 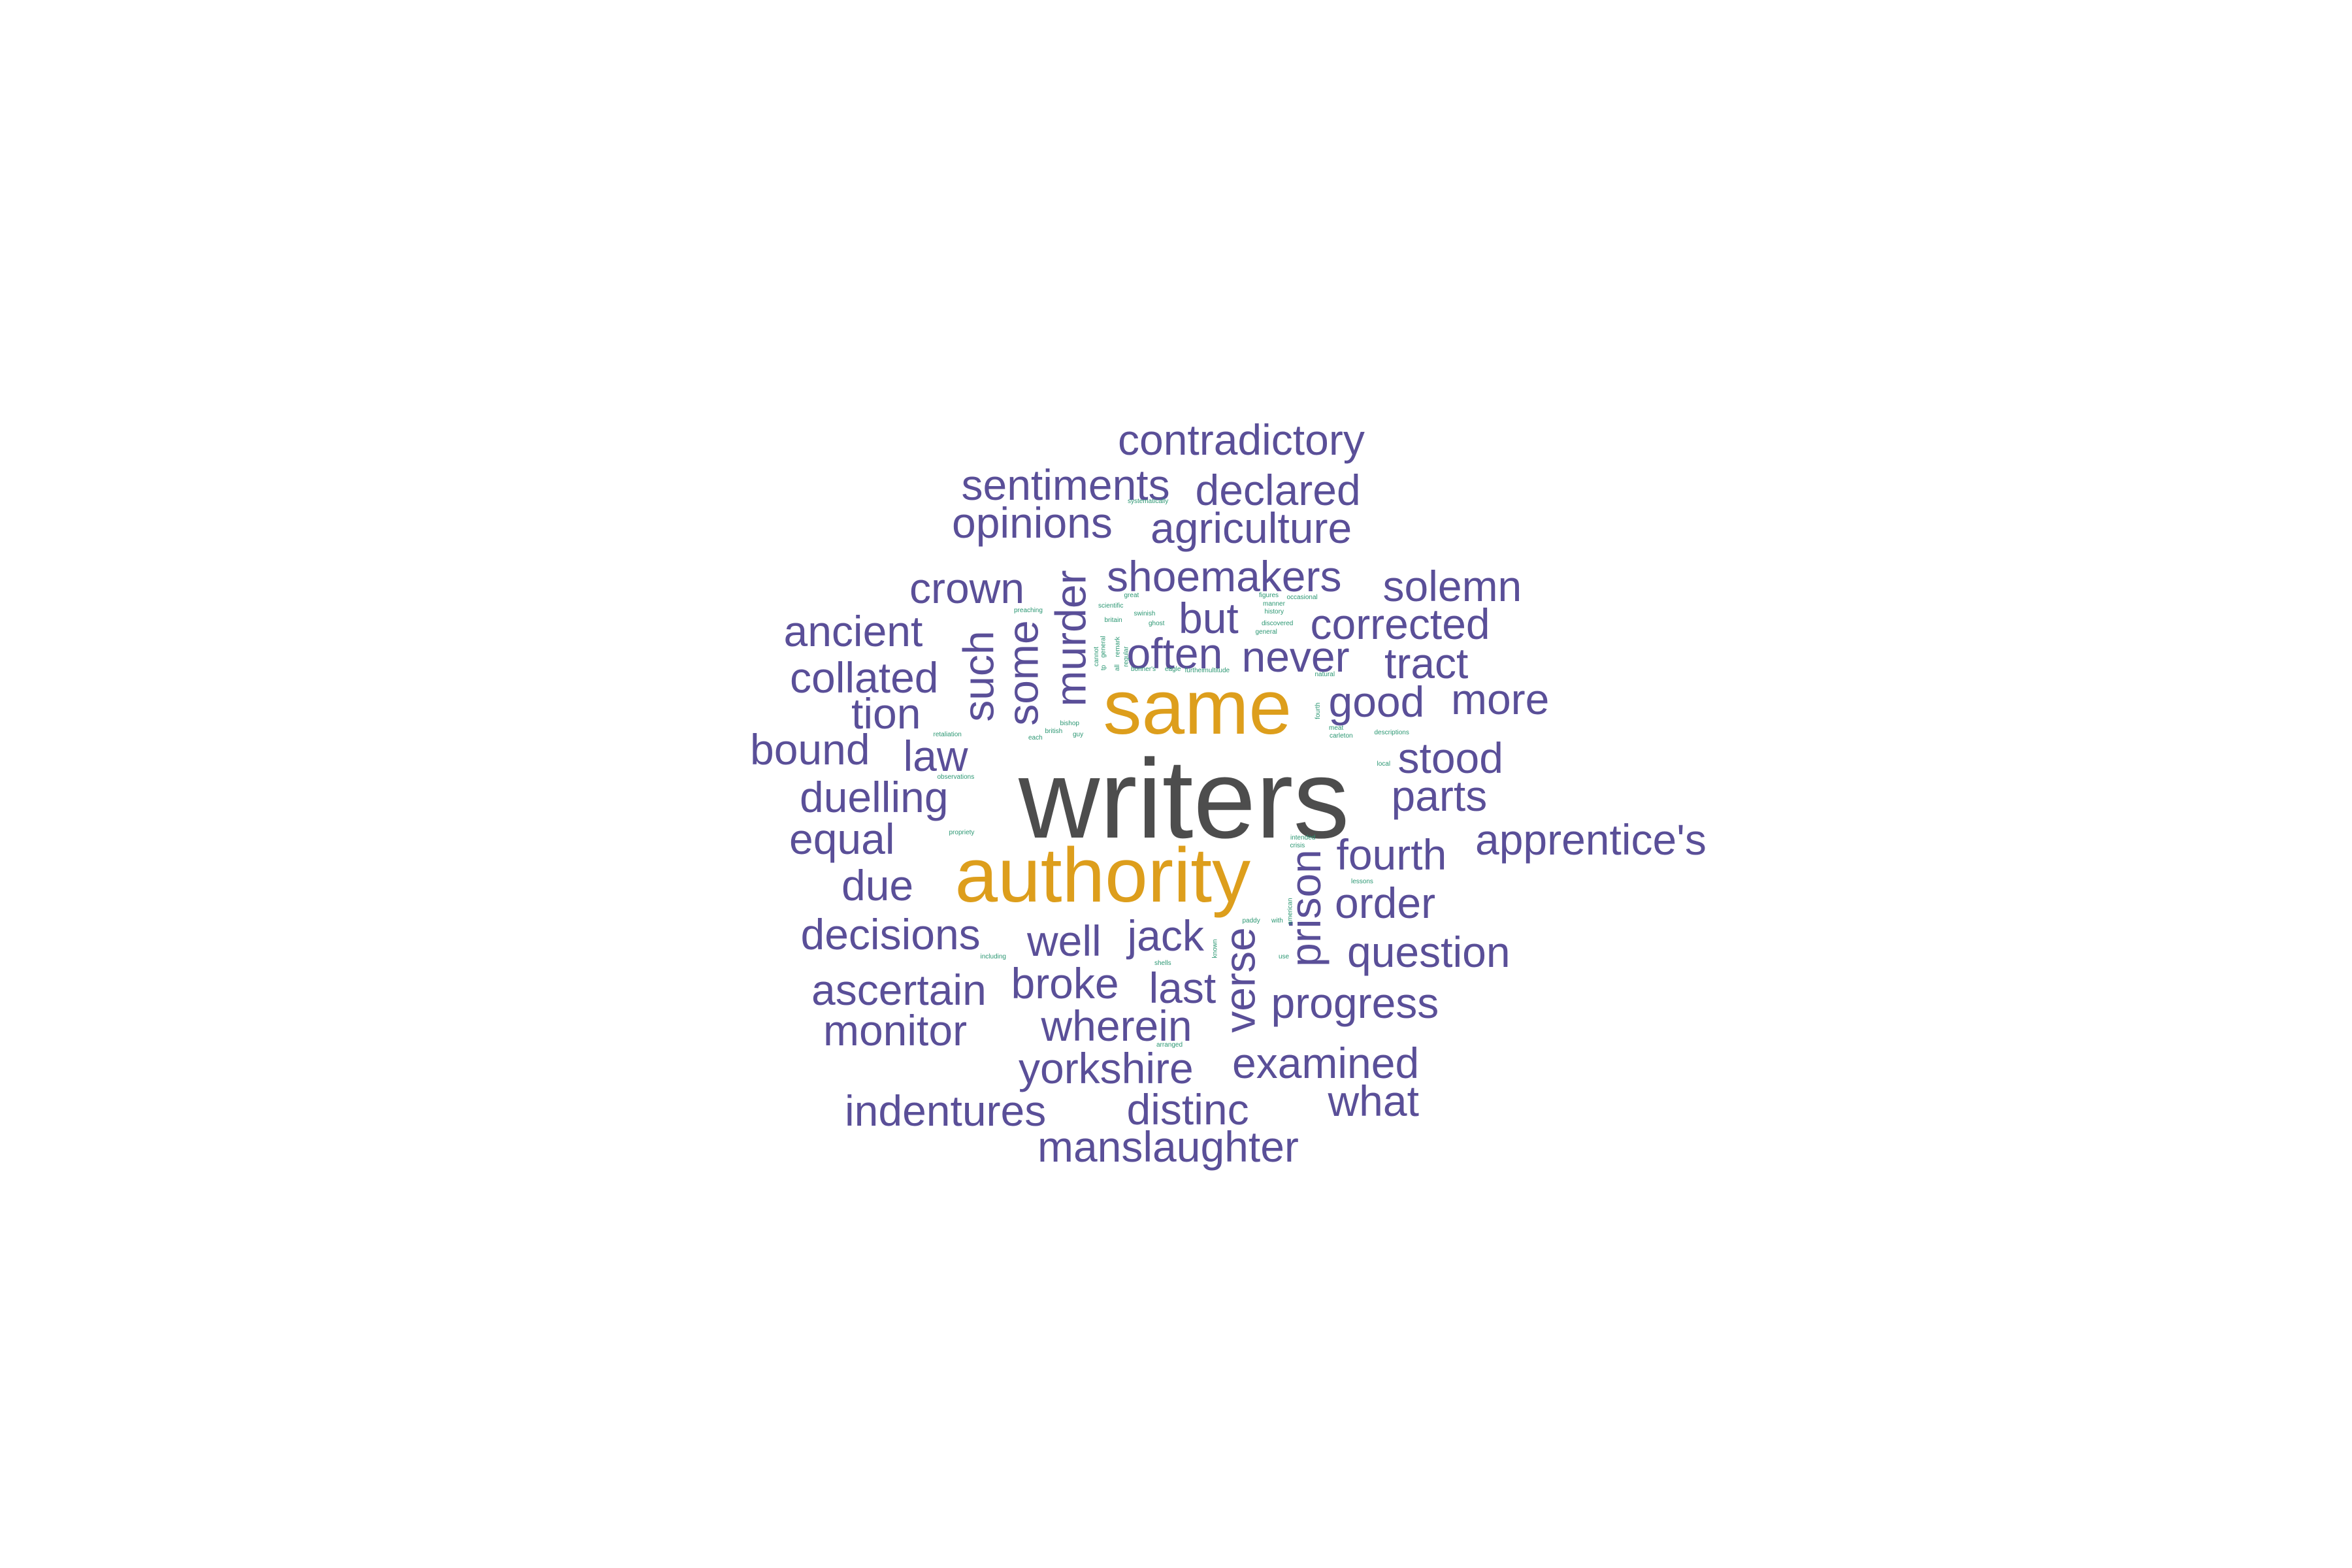 What do you see at coordinates (1118, 646) in the screenshot?
I see `word-remark: remark` at bounding box center [1118, 646].